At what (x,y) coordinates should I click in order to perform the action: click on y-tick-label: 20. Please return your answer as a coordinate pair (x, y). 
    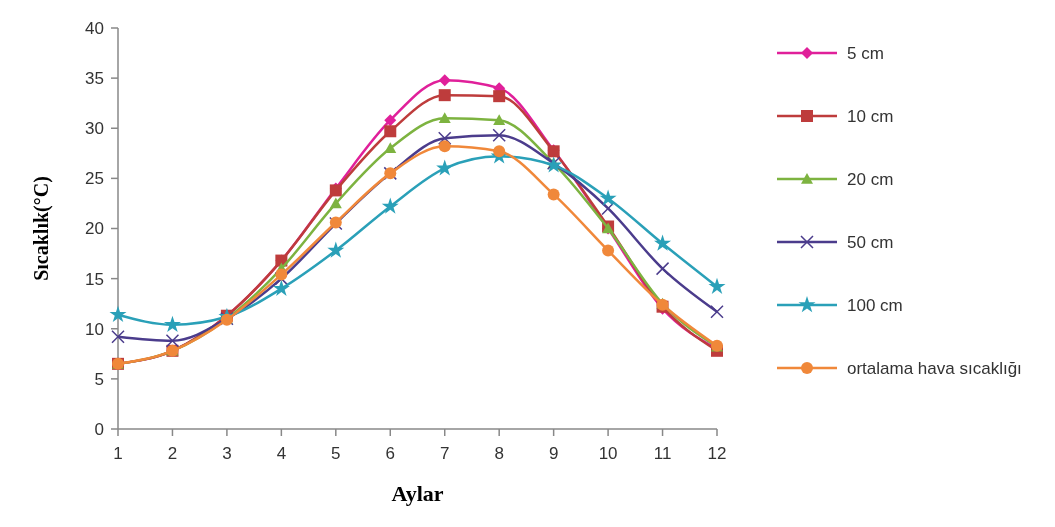
    Looking at the image, I should click on (94, 229).